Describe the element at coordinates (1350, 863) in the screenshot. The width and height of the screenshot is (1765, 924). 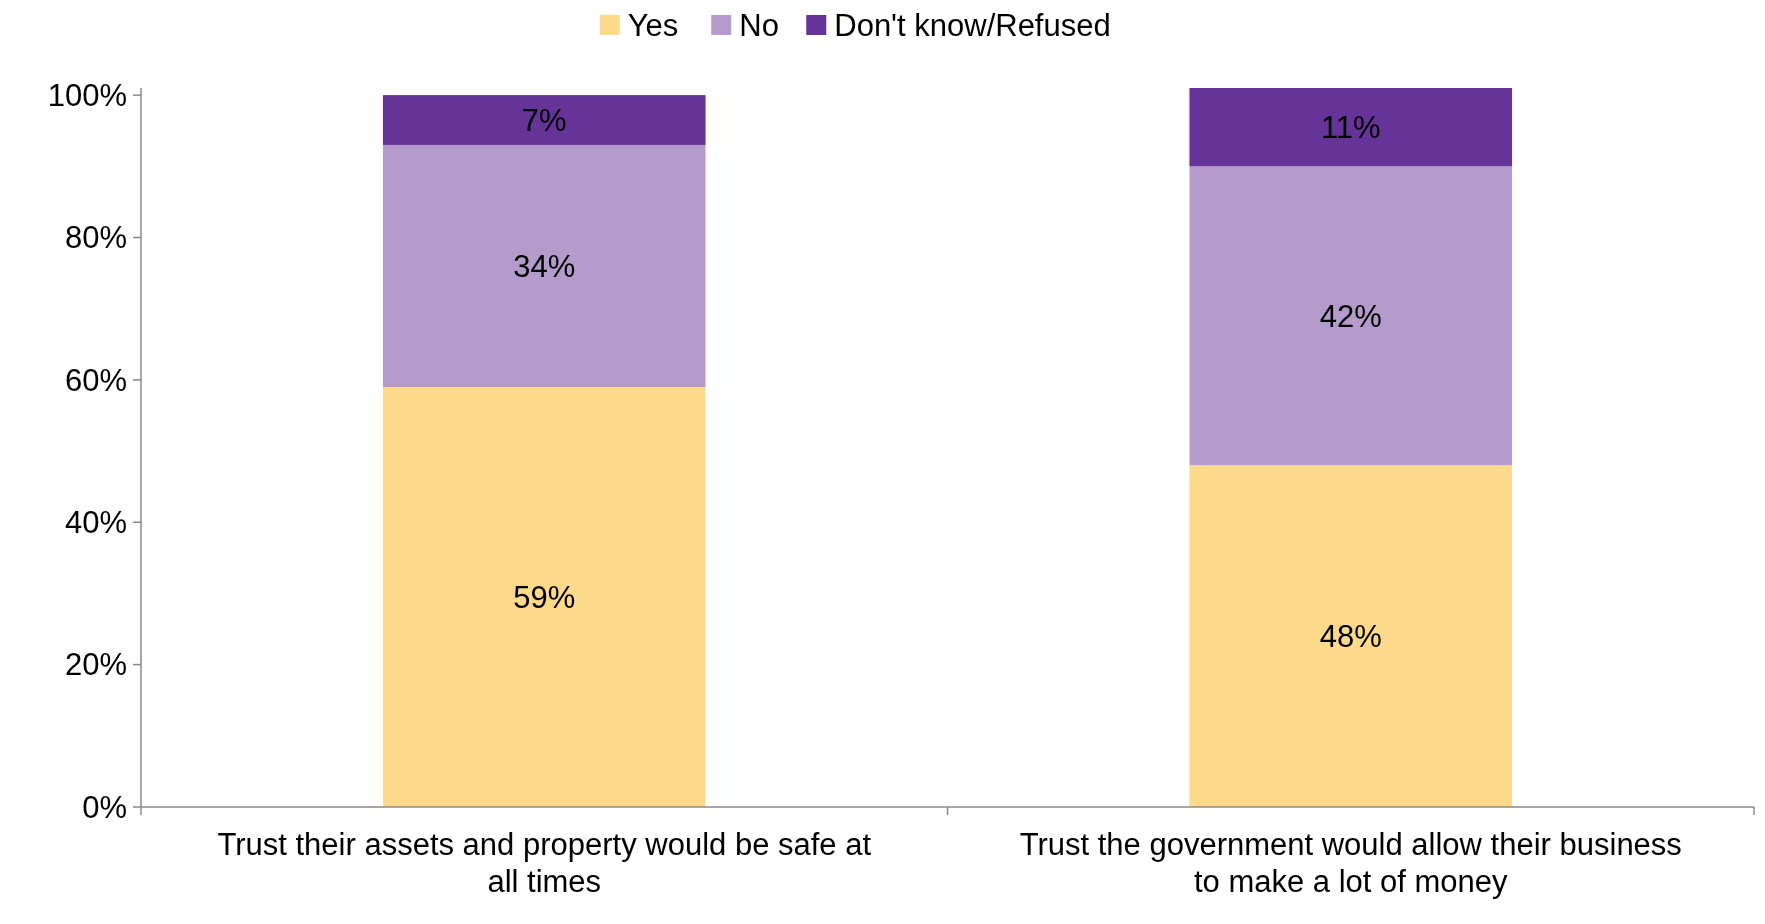
I see `x-tick-label: Trust the government would allow their business to make a lot of money` at that location.